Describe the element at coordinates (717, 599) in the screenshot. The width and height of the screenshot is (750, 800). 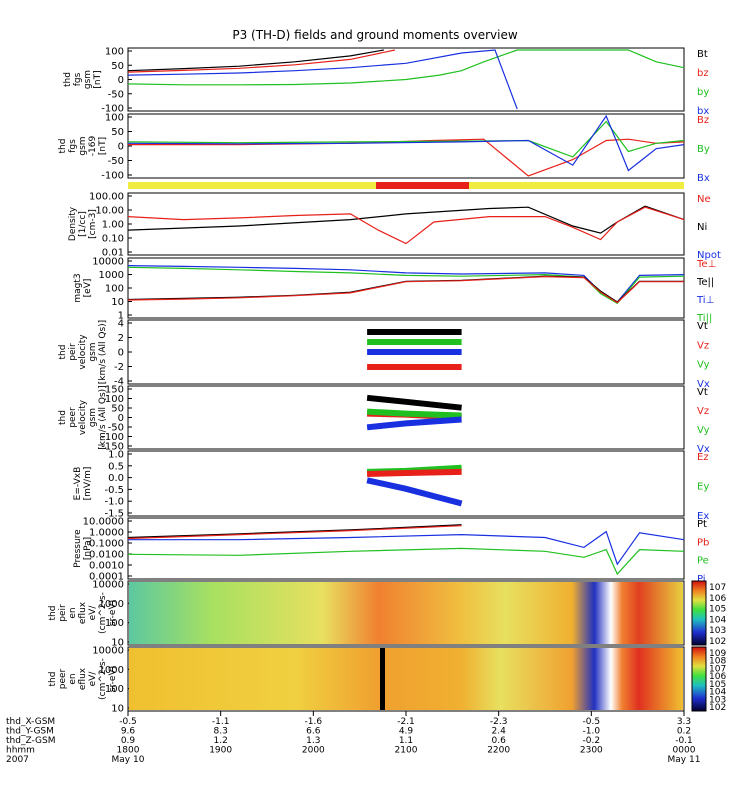
I see `colorbar-label: 106` at that location.